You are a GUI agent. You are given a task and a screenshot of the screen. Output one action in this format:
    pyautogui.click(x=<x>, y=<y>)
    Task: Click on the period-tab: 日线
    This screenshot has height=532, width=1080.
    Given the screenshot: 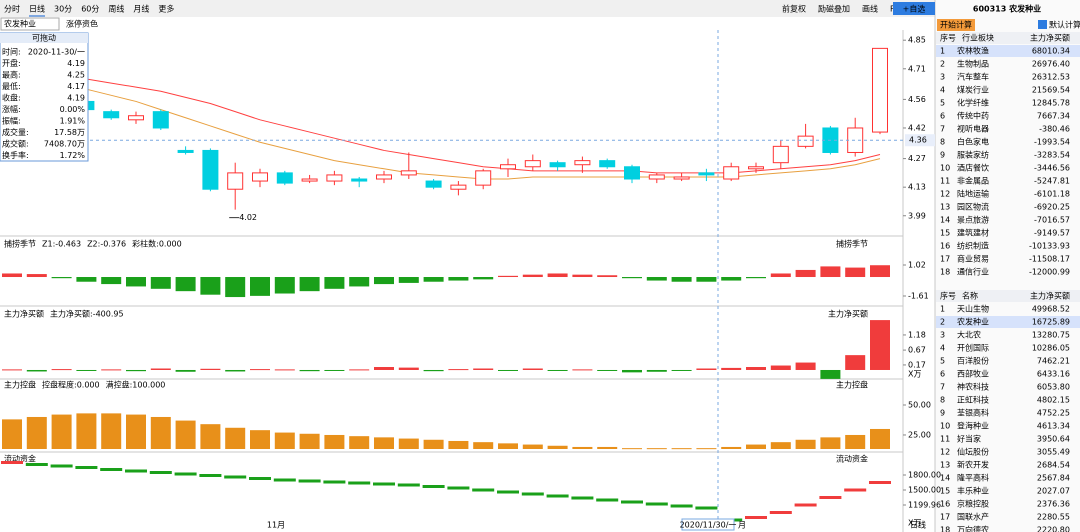 What is the action you would take?
    pyautogui.click(x=37, y=9)
    